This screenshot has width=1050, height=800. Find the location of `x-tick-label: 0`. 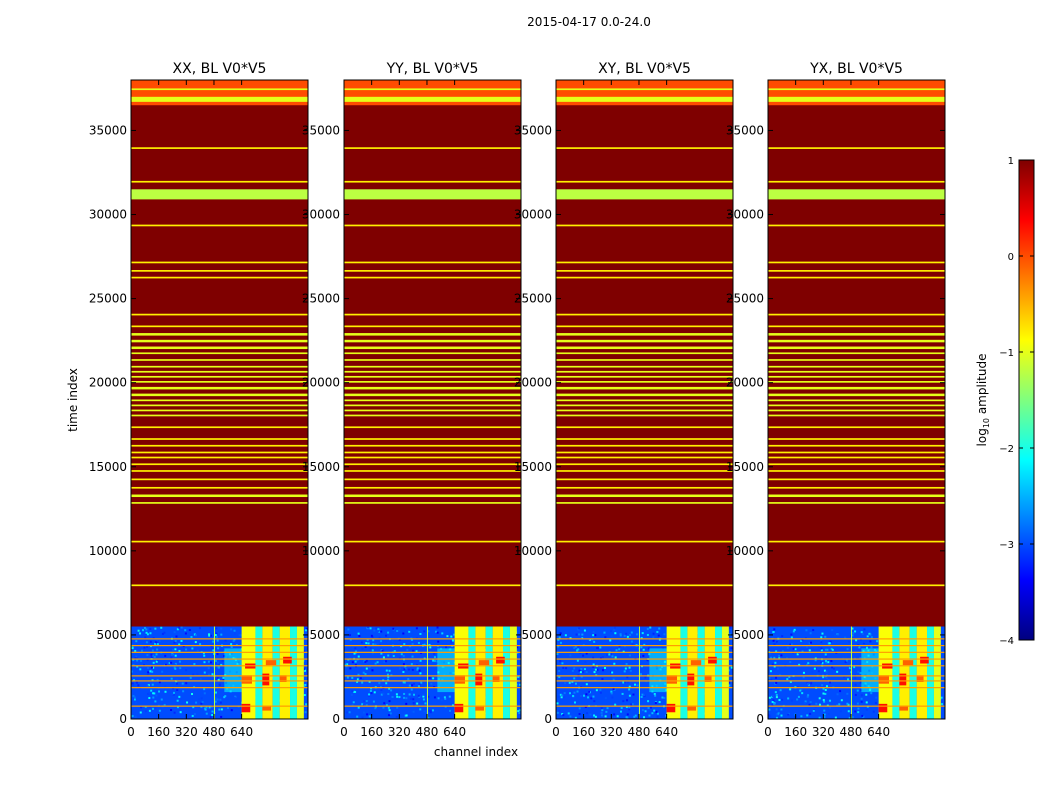

x-tick-label: 0 is located at coordinates (556, 732).